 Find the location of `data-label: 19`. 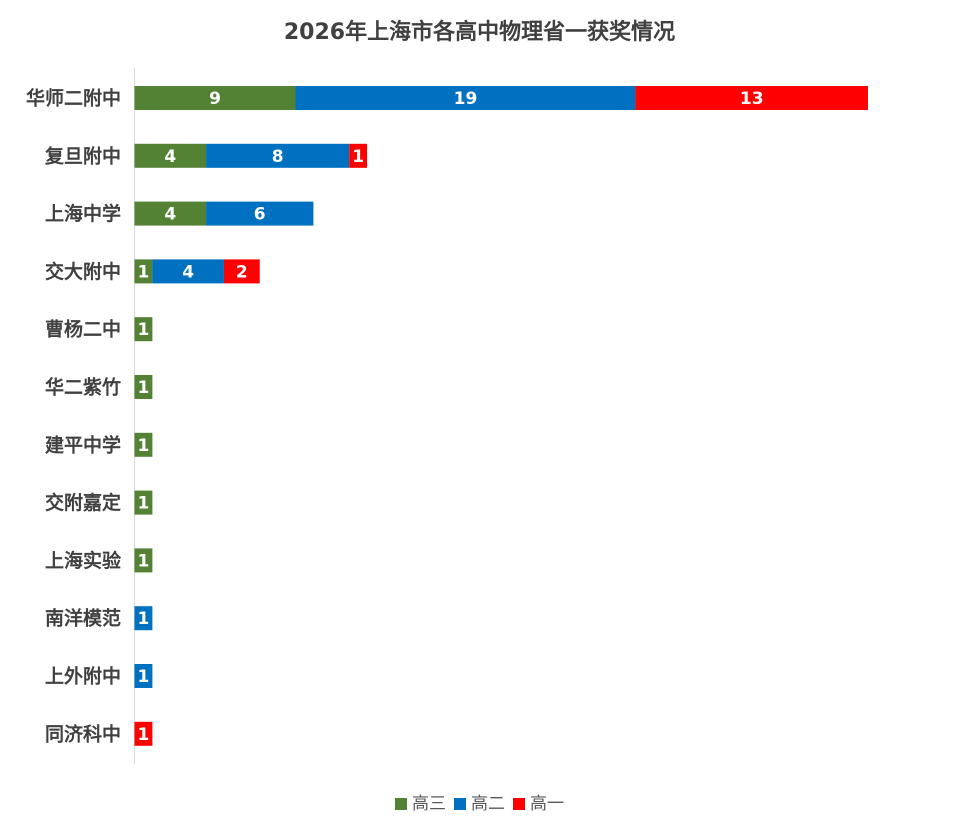

data-label: 19 is located at coordinates (466, 99).